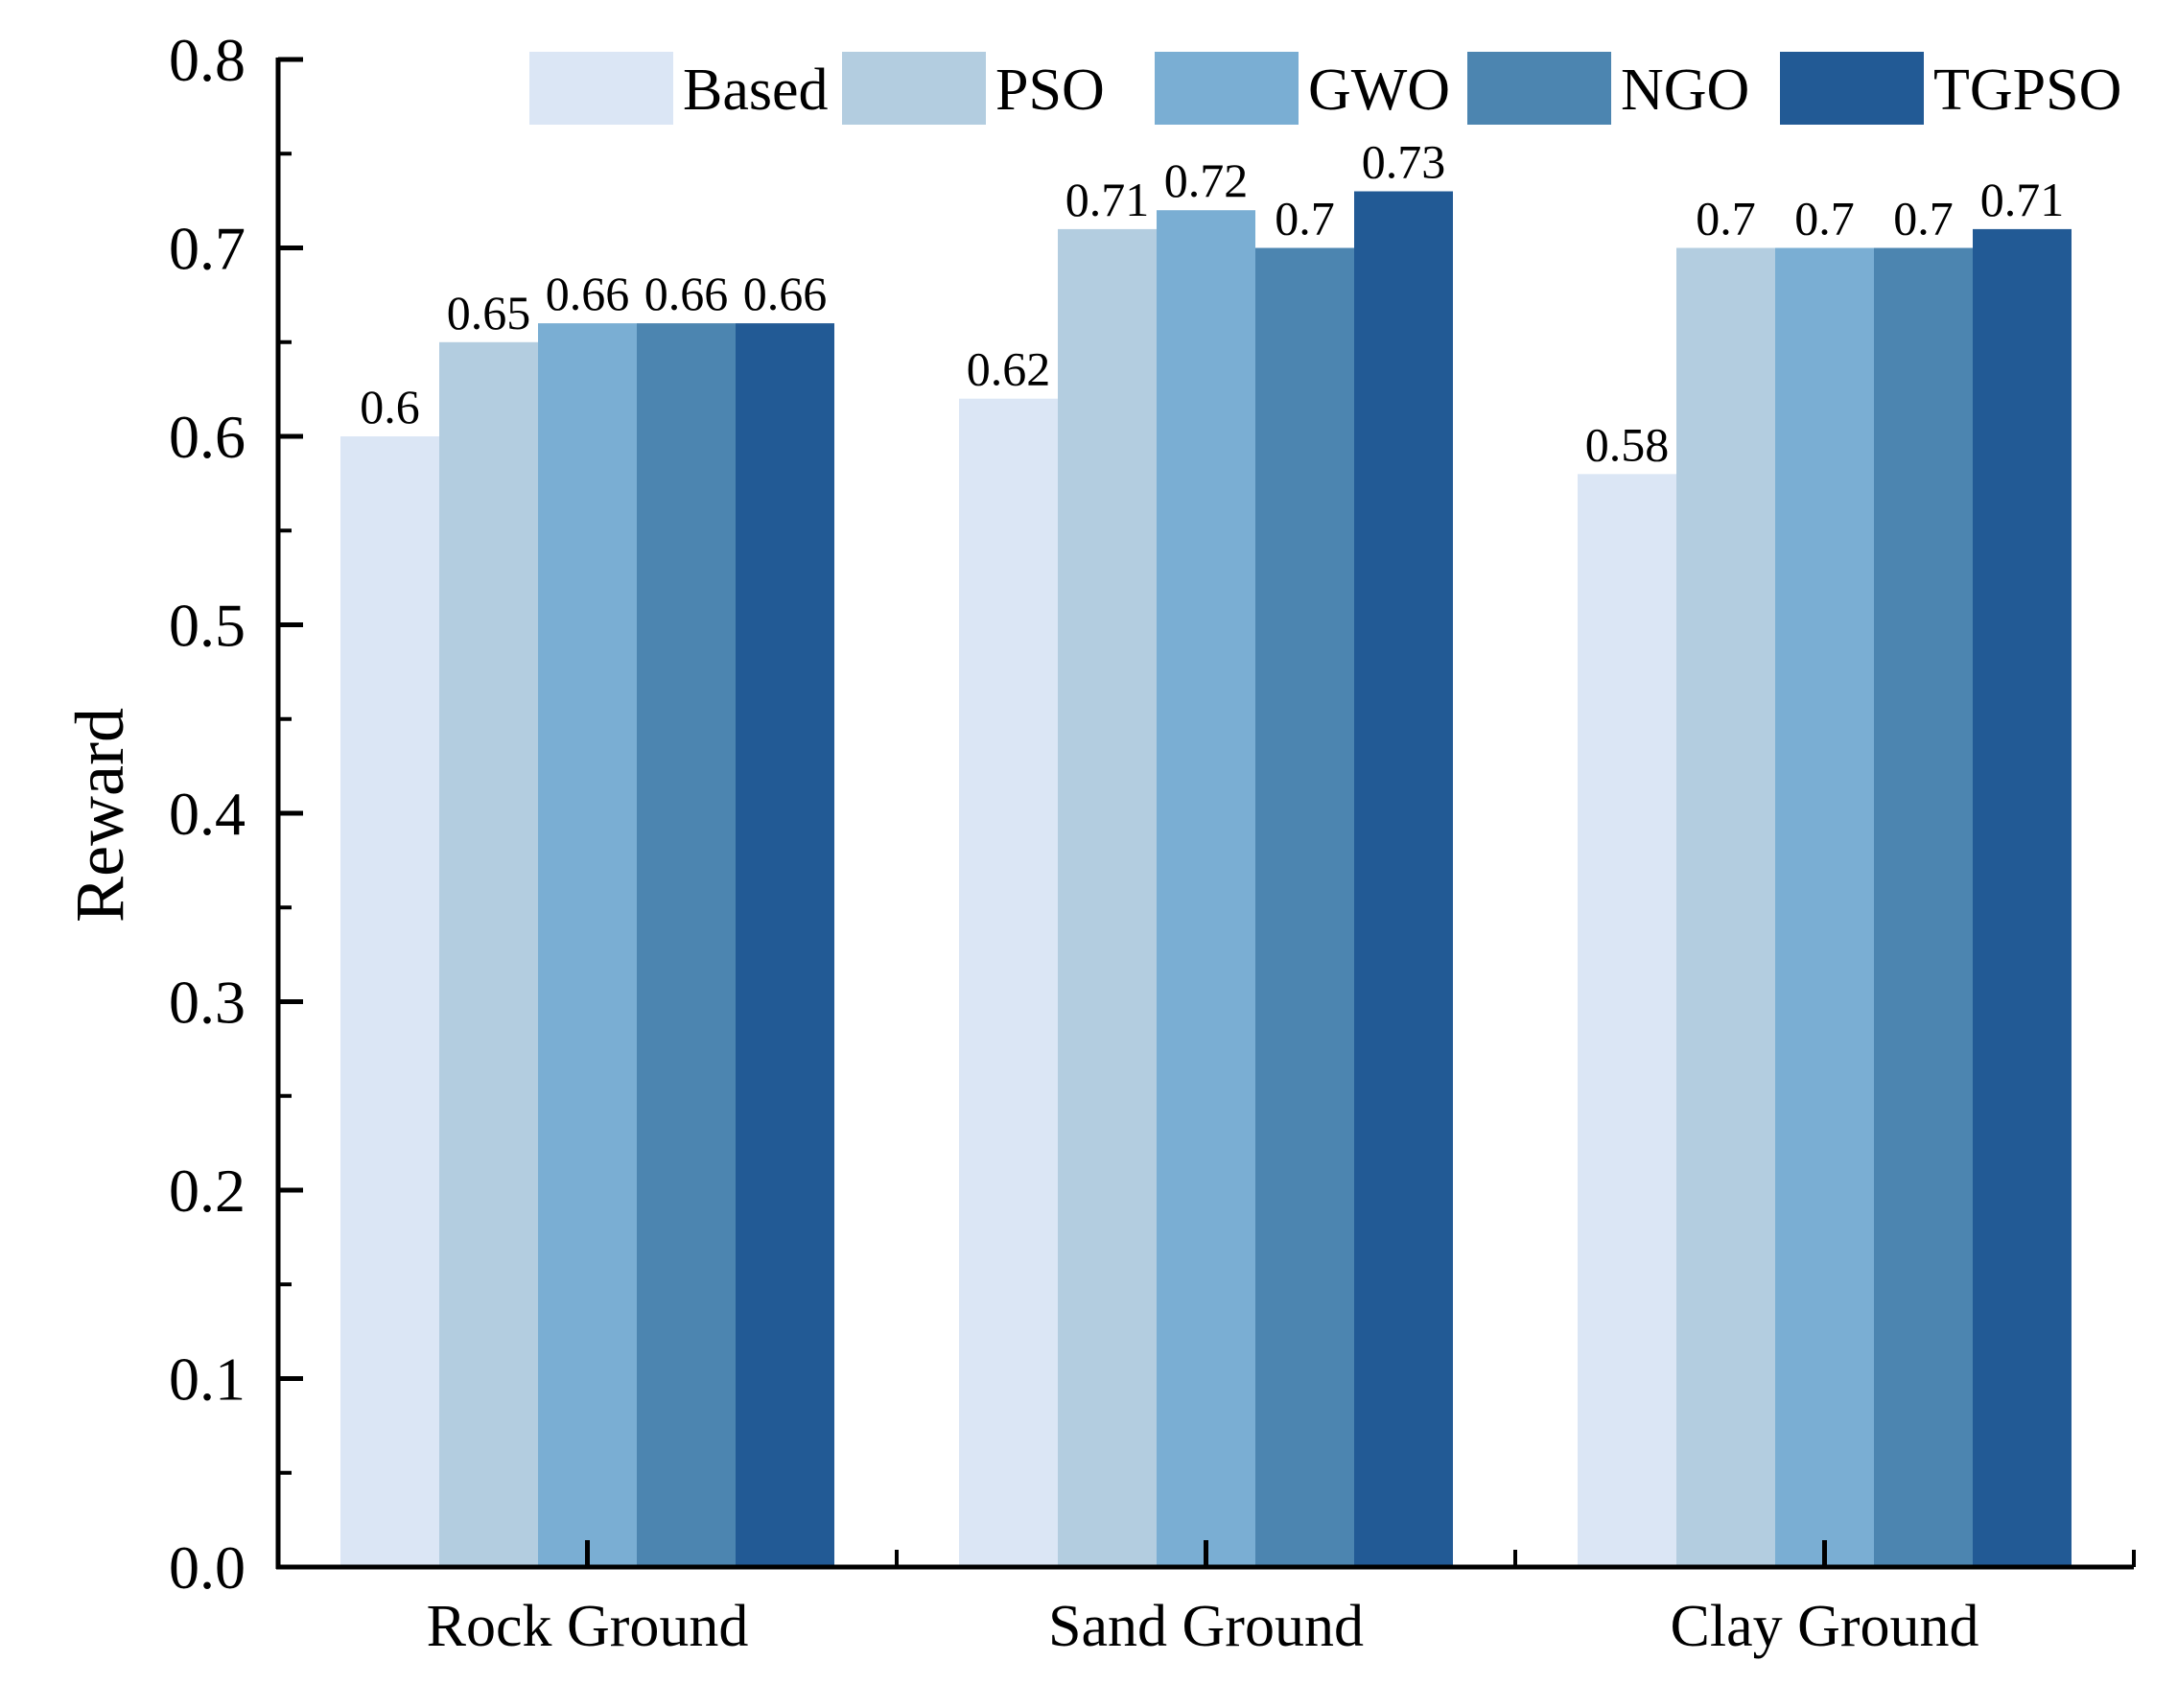  What do you see at coordinates (207, 1003) in the screenshot?
I see `y-tick-label: 0.3` at bounding box center [207, 1003].